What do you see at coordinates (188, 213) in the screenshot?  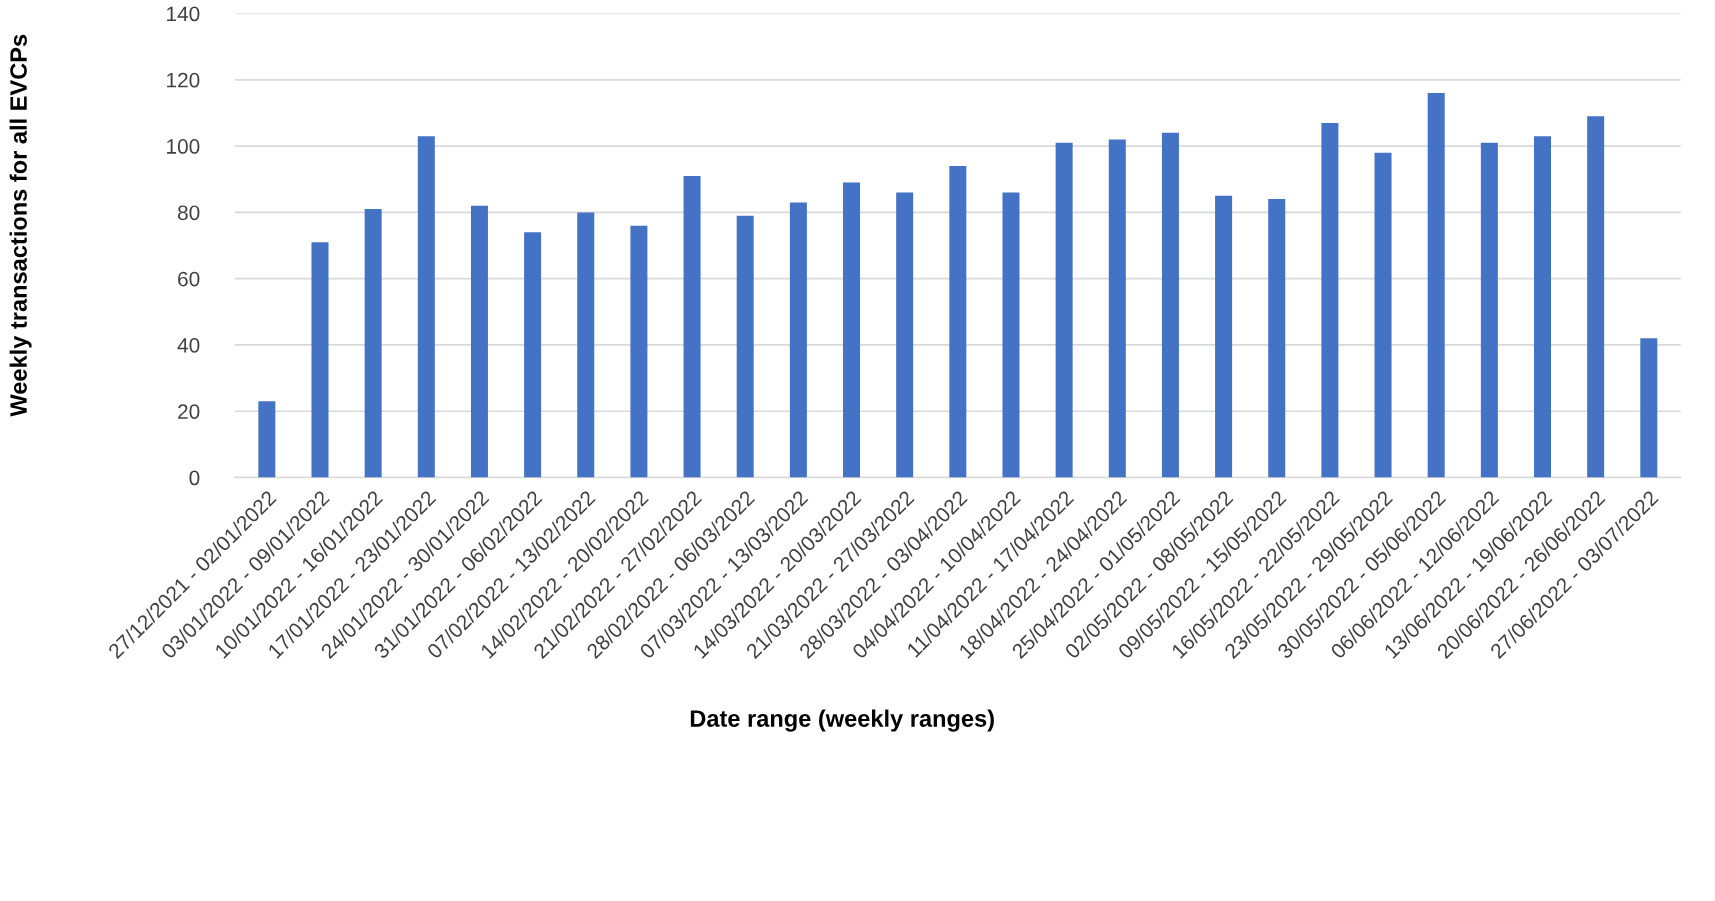 I see `y-tick-label: 80` at bounding box center [188, 213].